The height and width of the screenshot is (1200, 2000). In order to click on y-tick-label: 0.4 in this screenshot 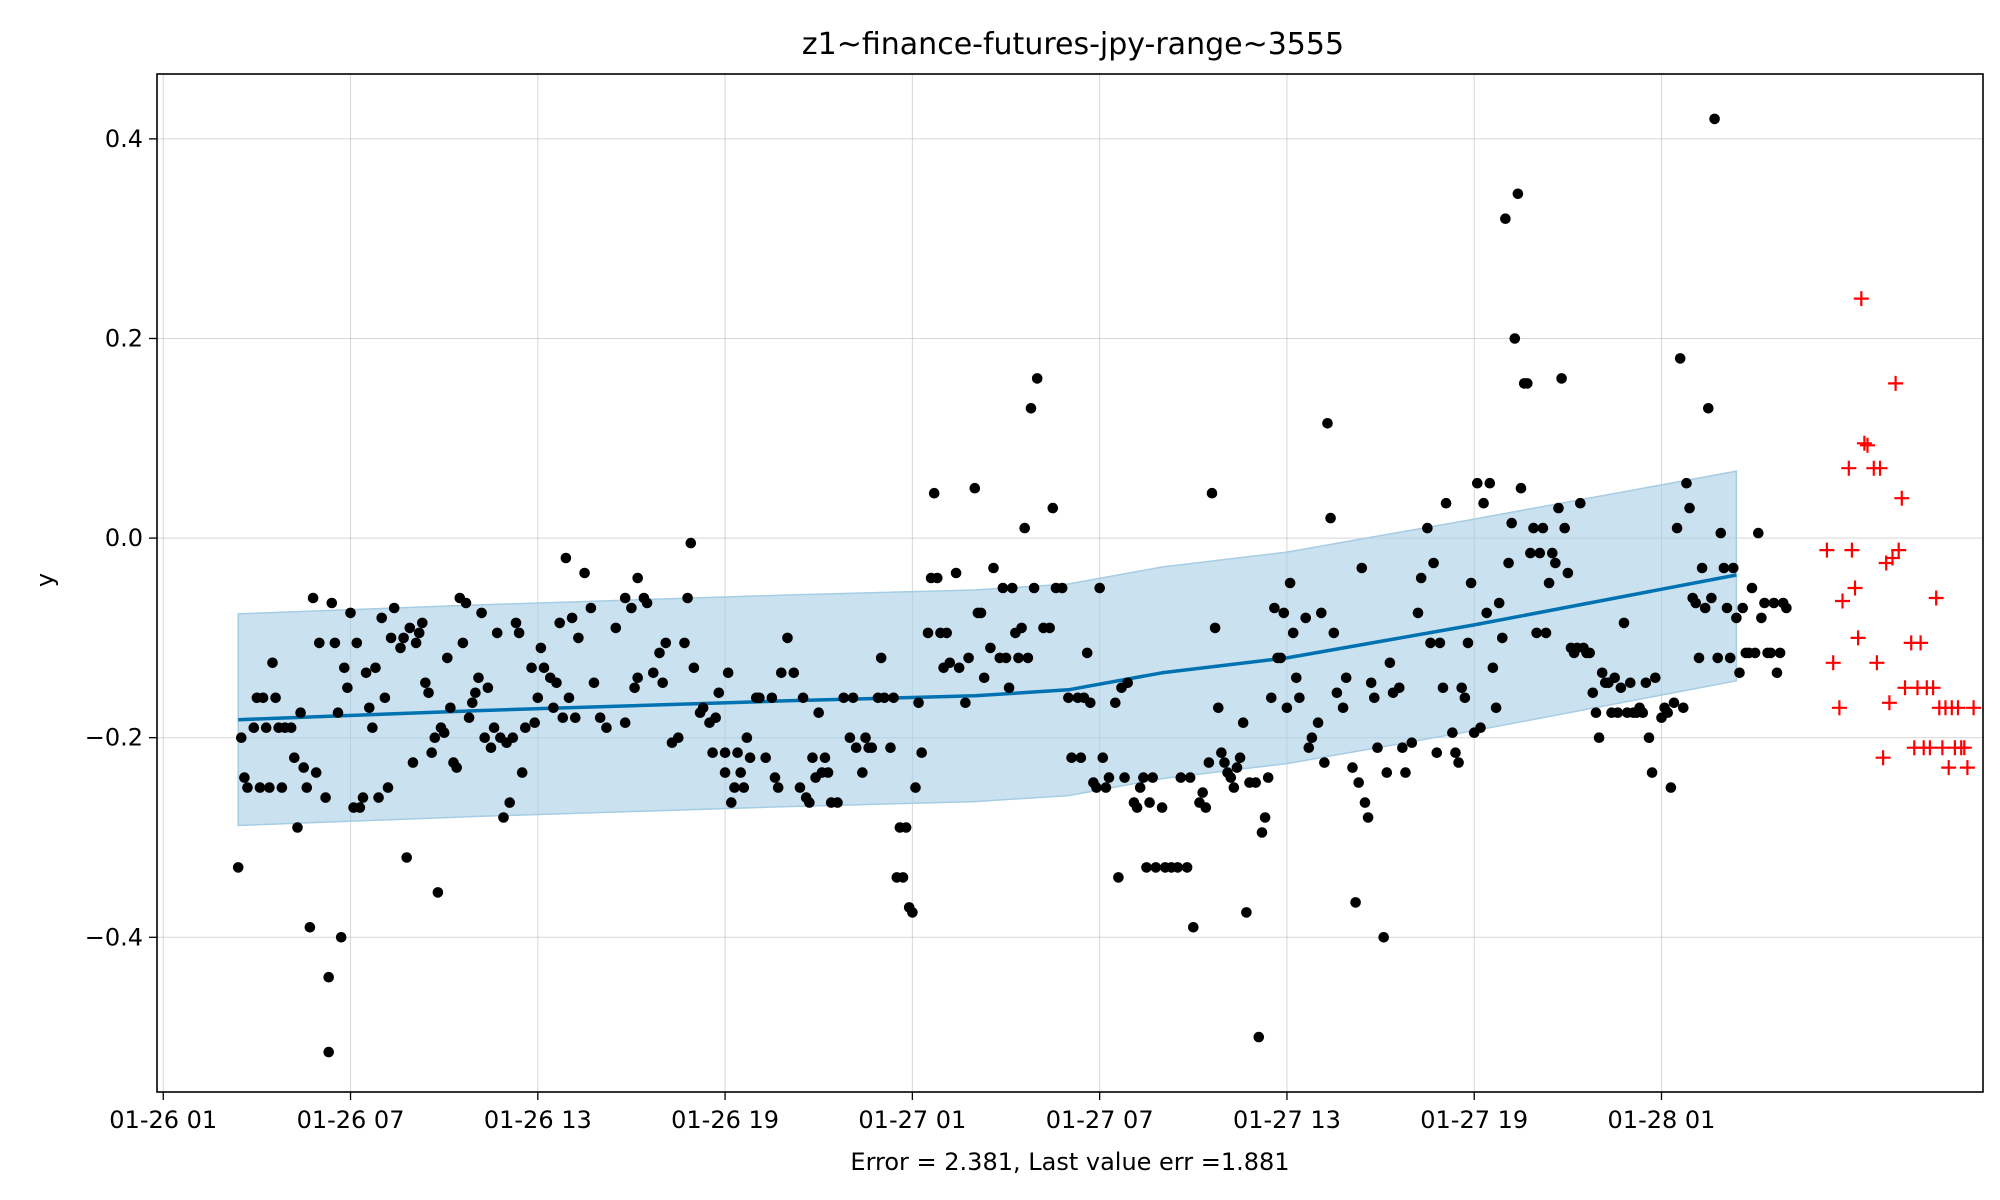, I will do `click(124, 139)`.